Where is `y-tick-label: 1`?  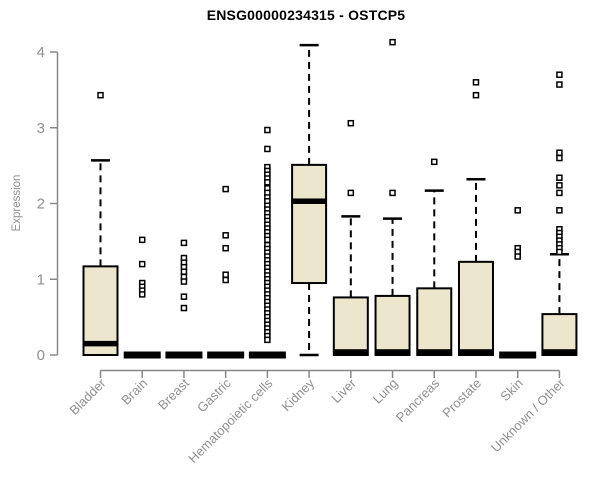 y-tick-label: 1 is located at coordinates (41, 279).